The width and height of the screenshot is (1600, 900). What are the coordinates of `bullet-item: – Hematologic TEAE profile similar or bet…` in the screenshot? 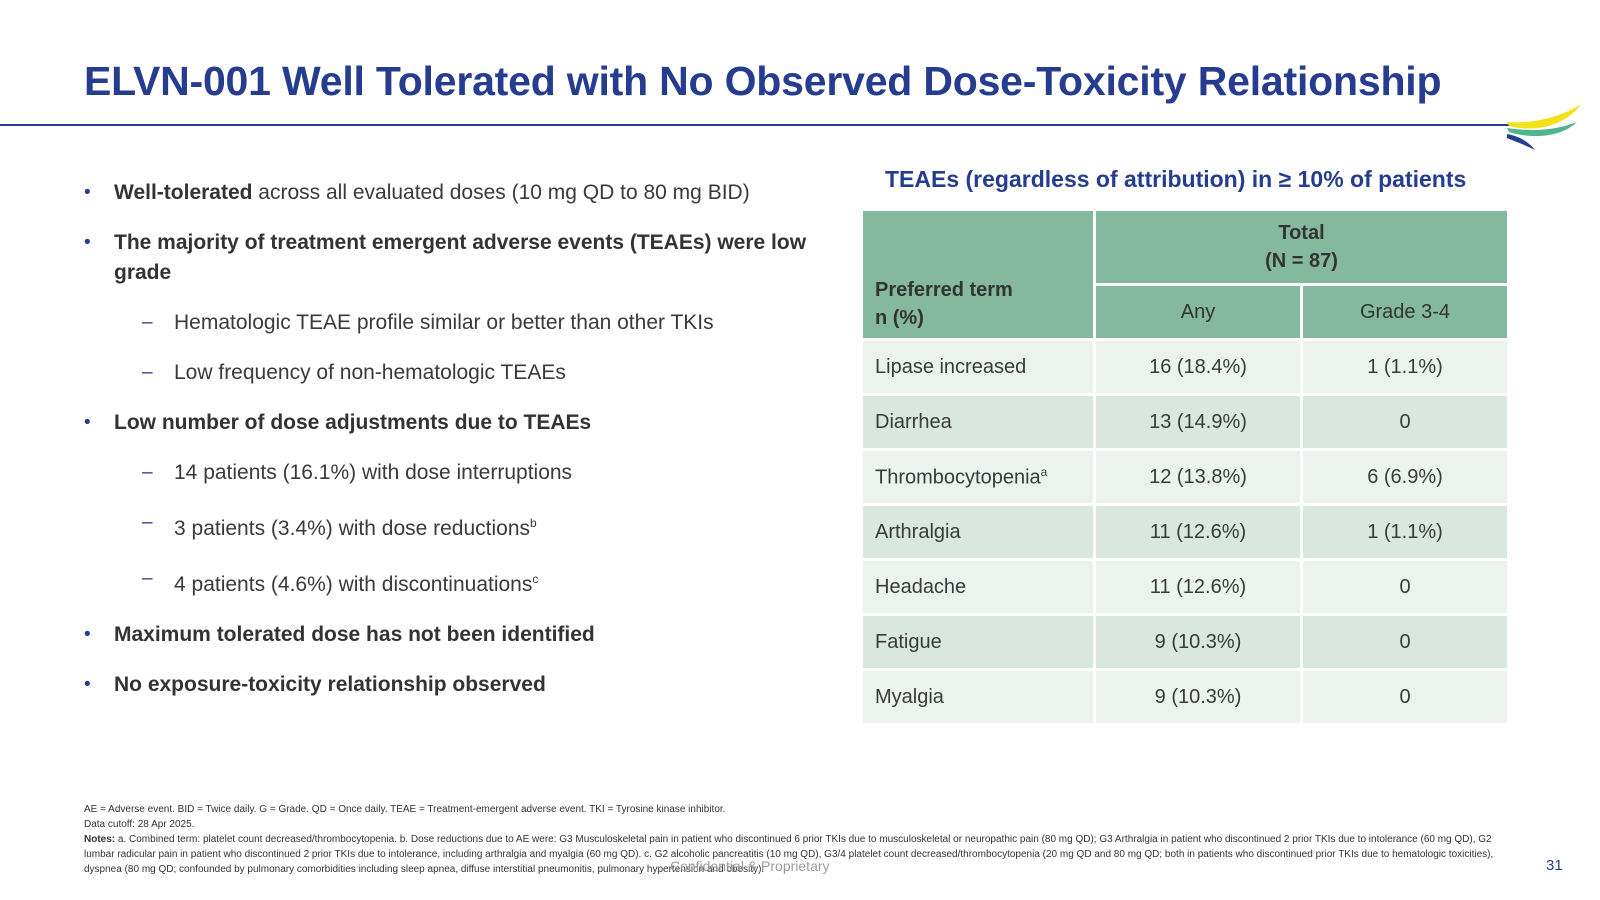 It's located at (454, 323).